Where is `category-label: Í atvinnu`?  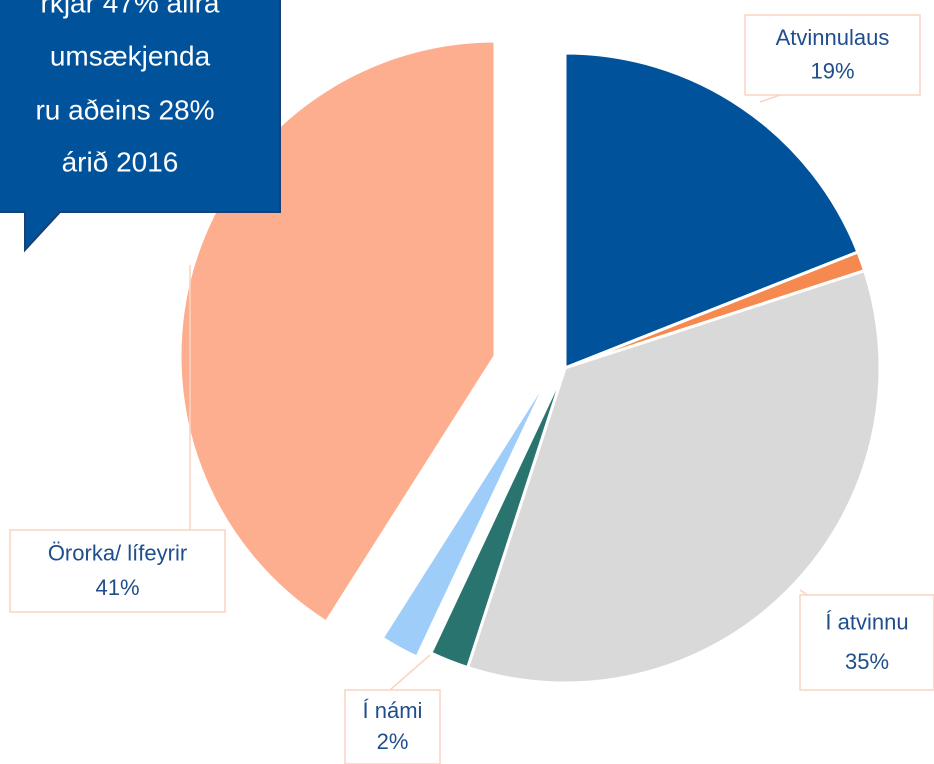
category-label: Í atvinnu is located at coordinates (866, 621).